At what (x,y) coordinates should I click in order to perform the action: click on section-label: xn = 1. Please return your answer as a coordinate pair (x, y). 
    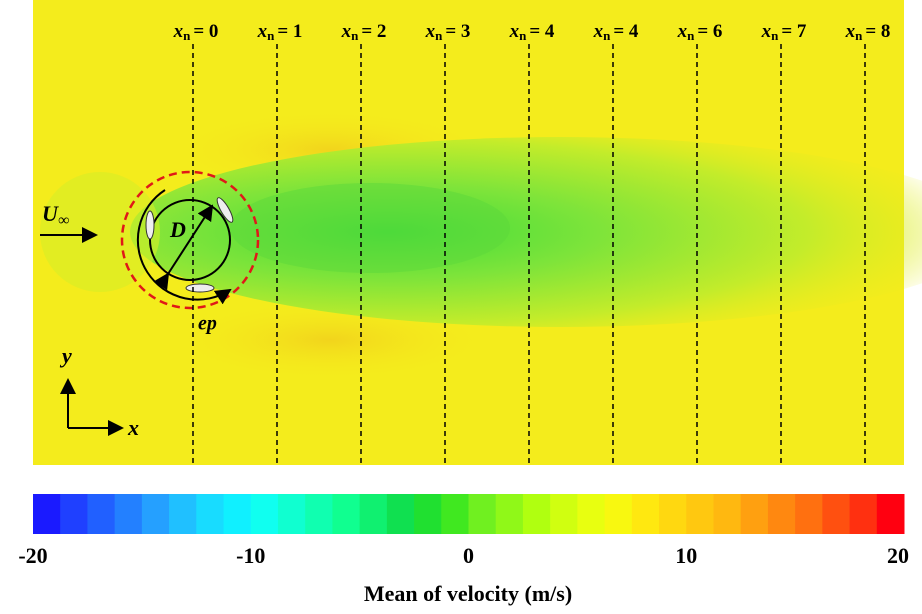
    Looking at the image, I should click on (280, 32).